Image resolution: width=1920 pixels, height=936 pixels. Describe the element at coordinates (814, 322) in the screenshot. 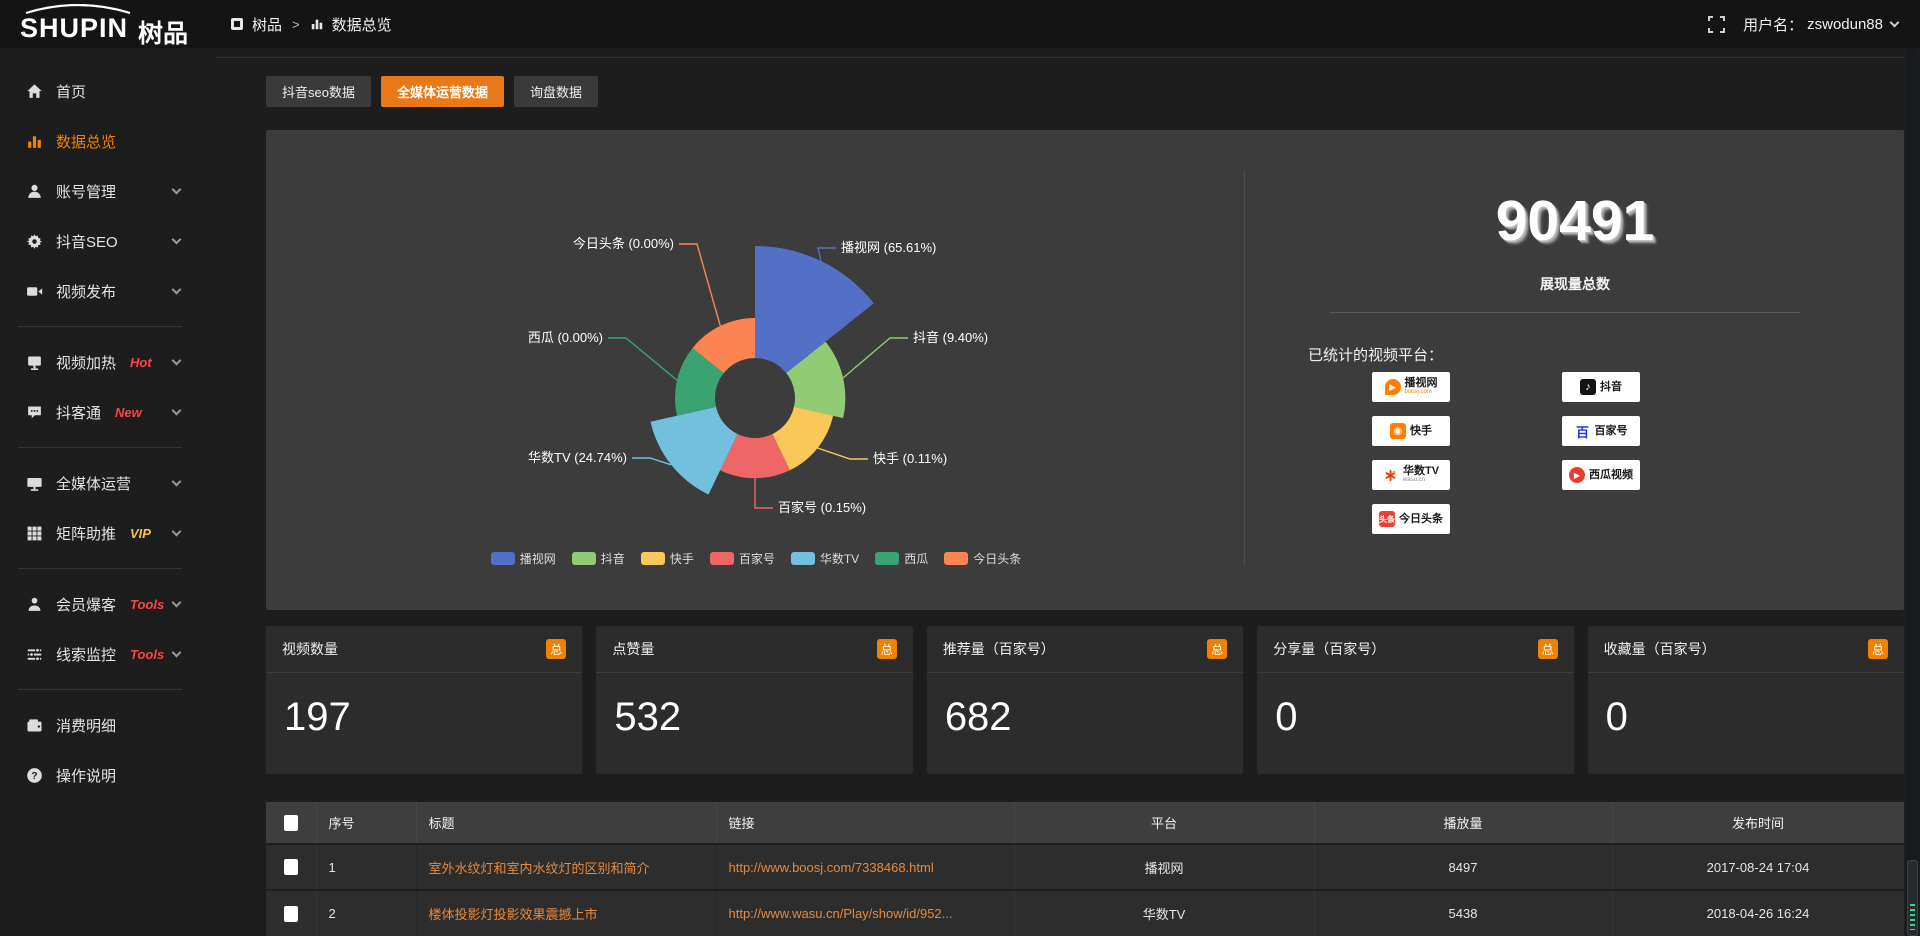

I see `pie-slice-播视网` at that location.